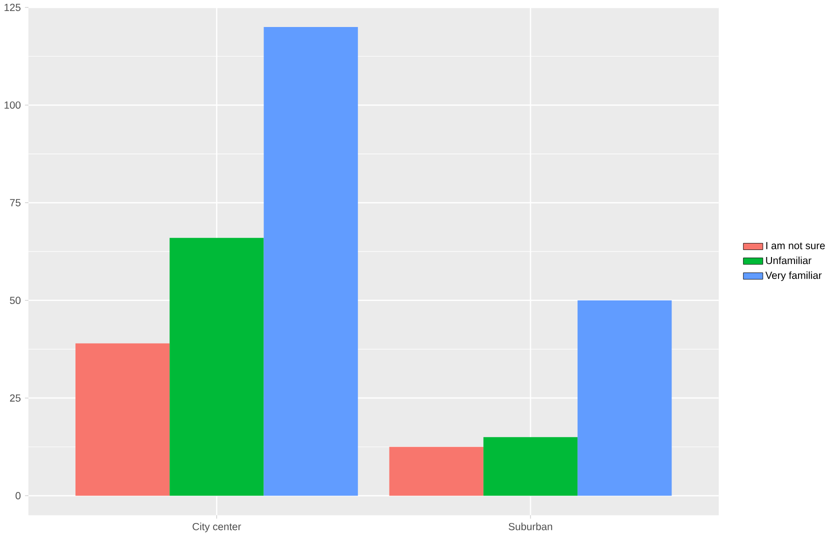 The image size is (831, 536). I want to click on y-tick-label: 75, so click(15, 202).